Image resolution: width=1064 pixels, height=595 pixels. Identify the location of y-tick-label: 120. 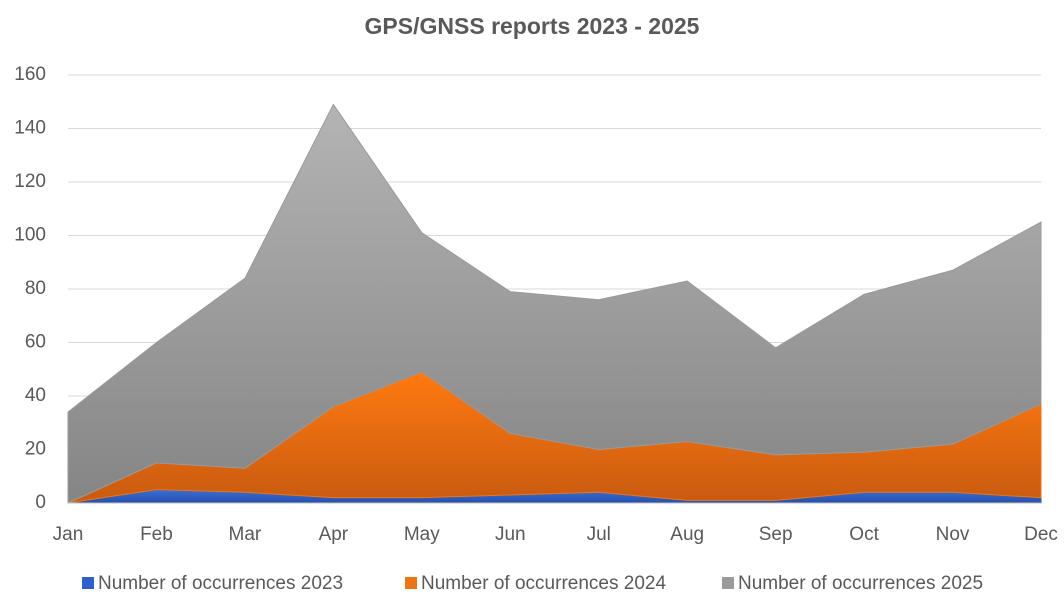
(30, 181).